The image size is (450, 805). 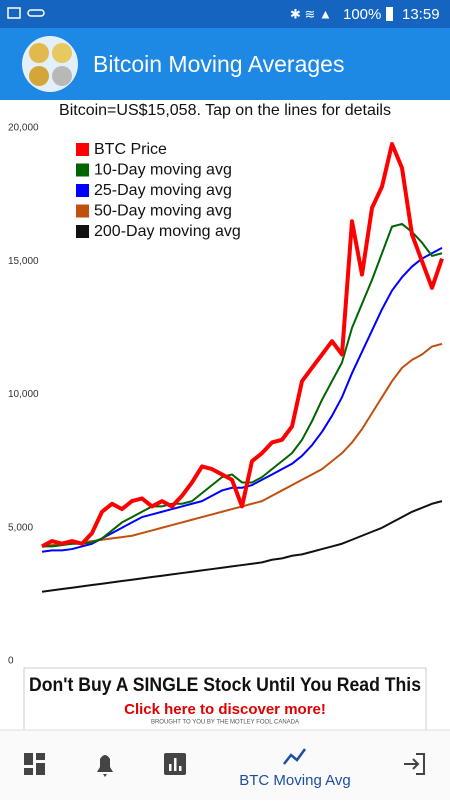 I want to click on y-tick-label: 10,000, so click(x=23, y=394).